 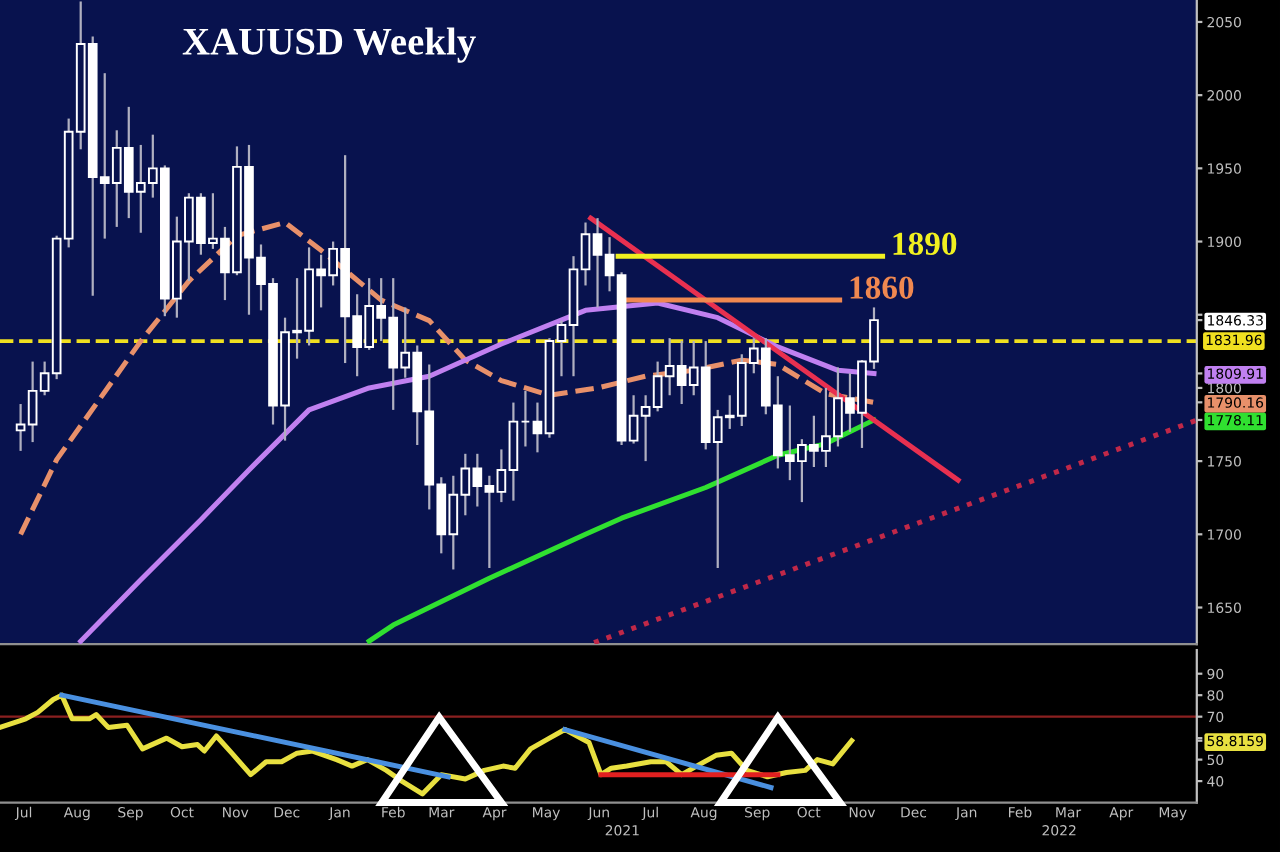 I want to click on text: XAUUSD Weekly, so click(x=329, y=45).